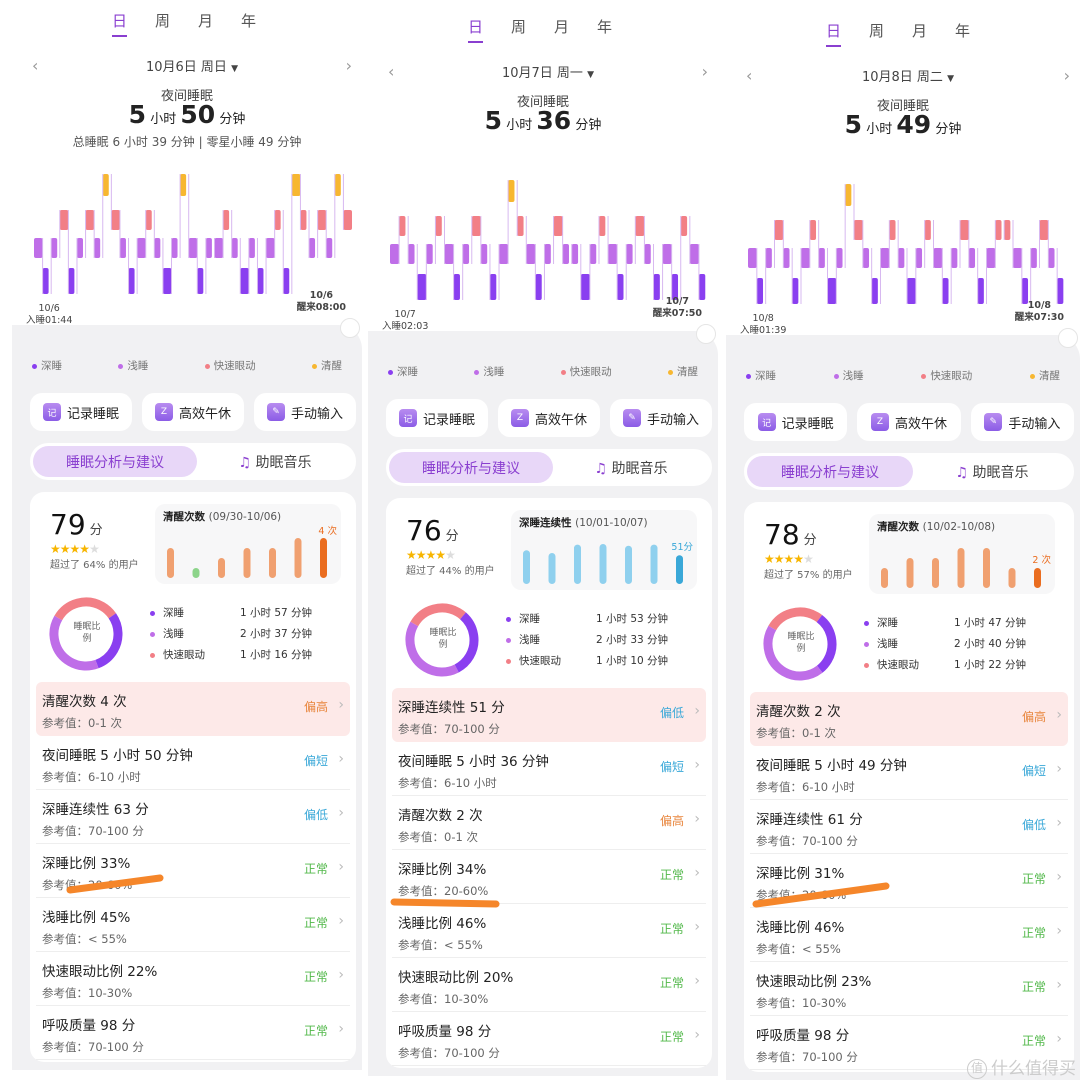  I want to click on metric-row: 清醒次数 4 次参考值：0-1 次偏高 ›, so click(193, 709).